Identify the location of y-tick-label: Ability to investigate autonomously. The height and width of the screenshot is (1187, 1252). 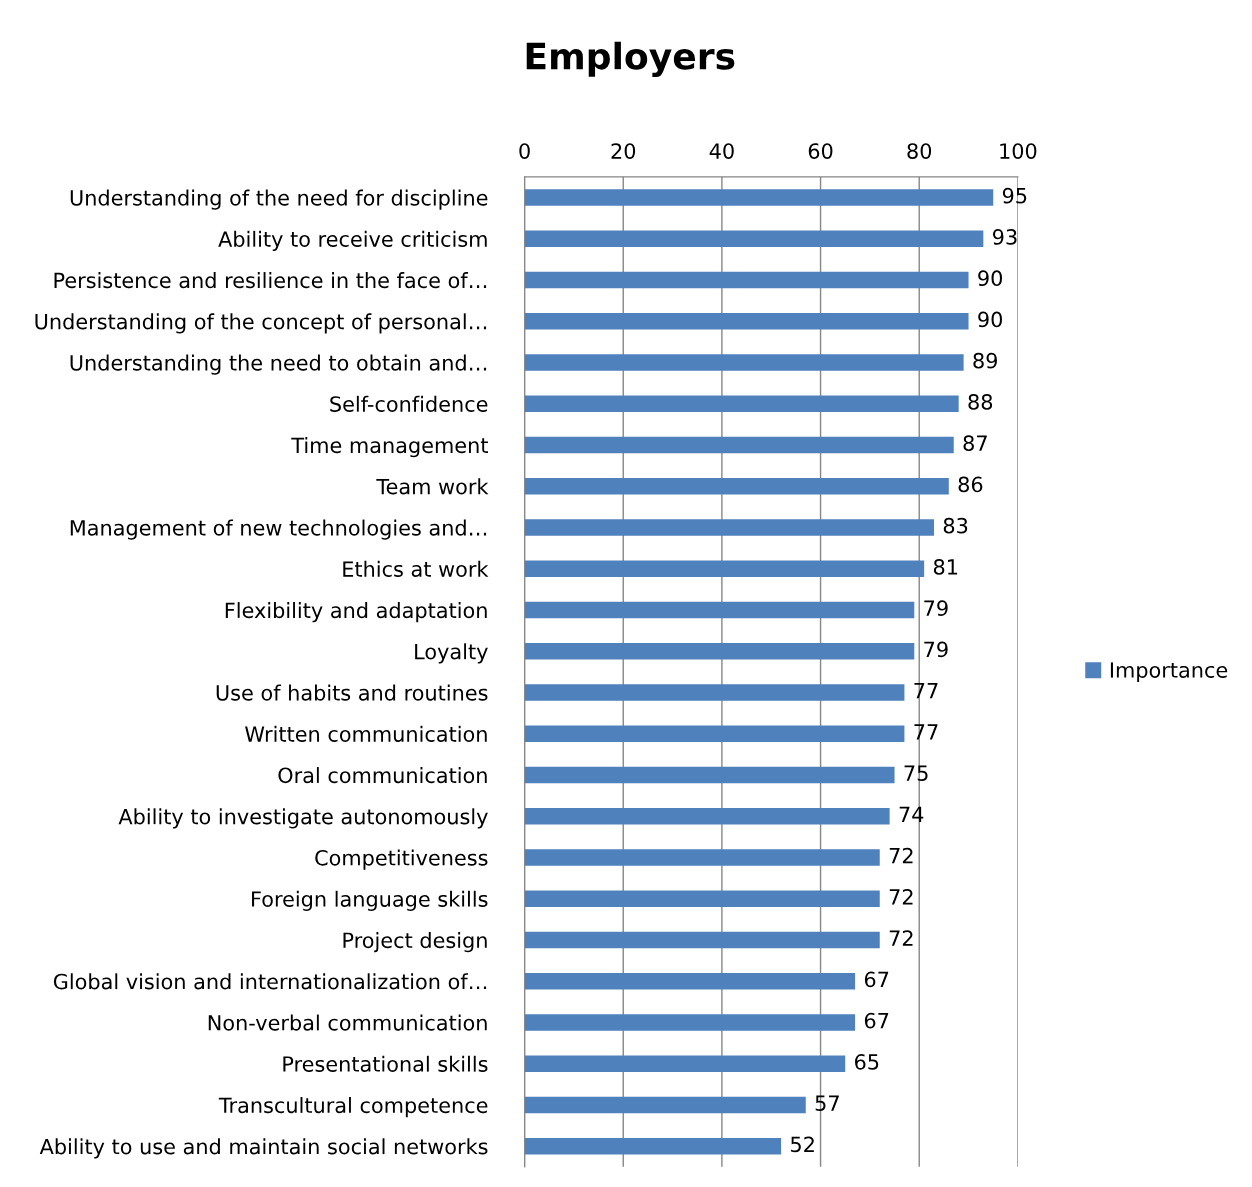
(303, 818).